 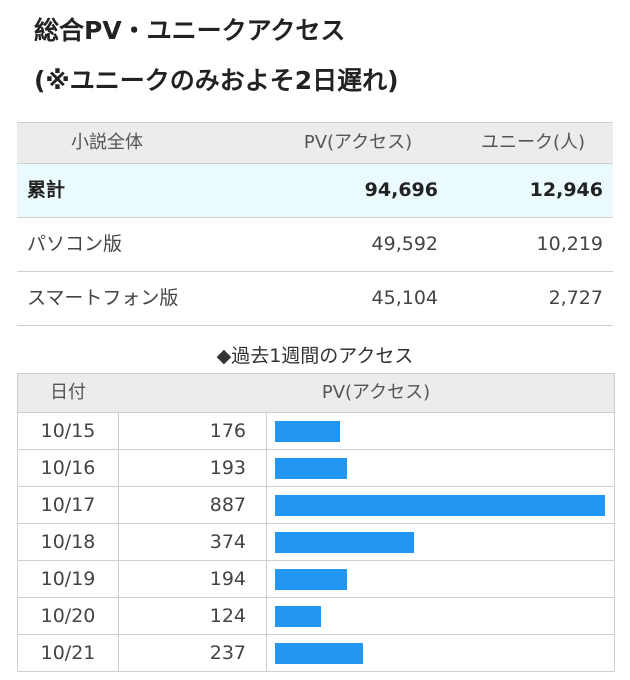 I want to click on summary-row-total: 累計 94,696 12,946, so click(x=315, y=191).